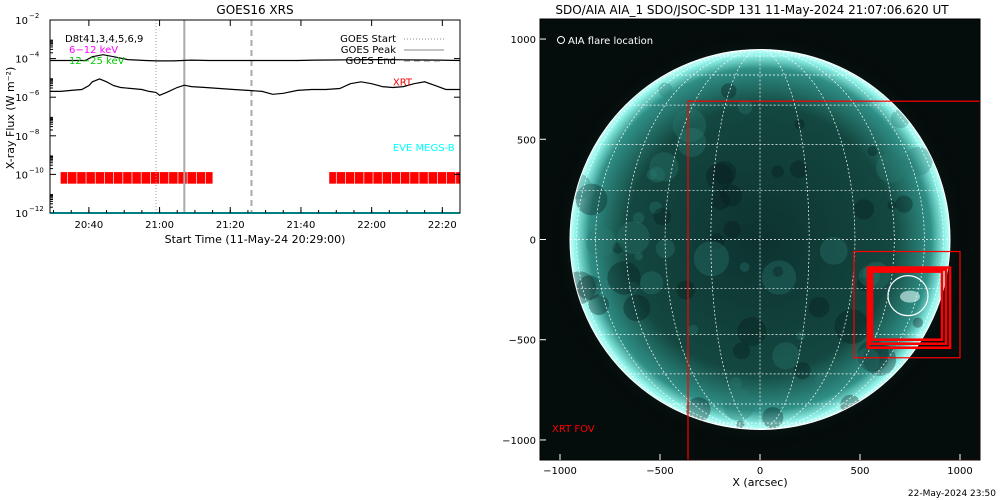 The height and width of the screenshot is (500, 1000). Describe the element at coordinates (524, 241) in the screenshot. I see `aia-y-axis: −1000 −500 0 500 1000` at that location.